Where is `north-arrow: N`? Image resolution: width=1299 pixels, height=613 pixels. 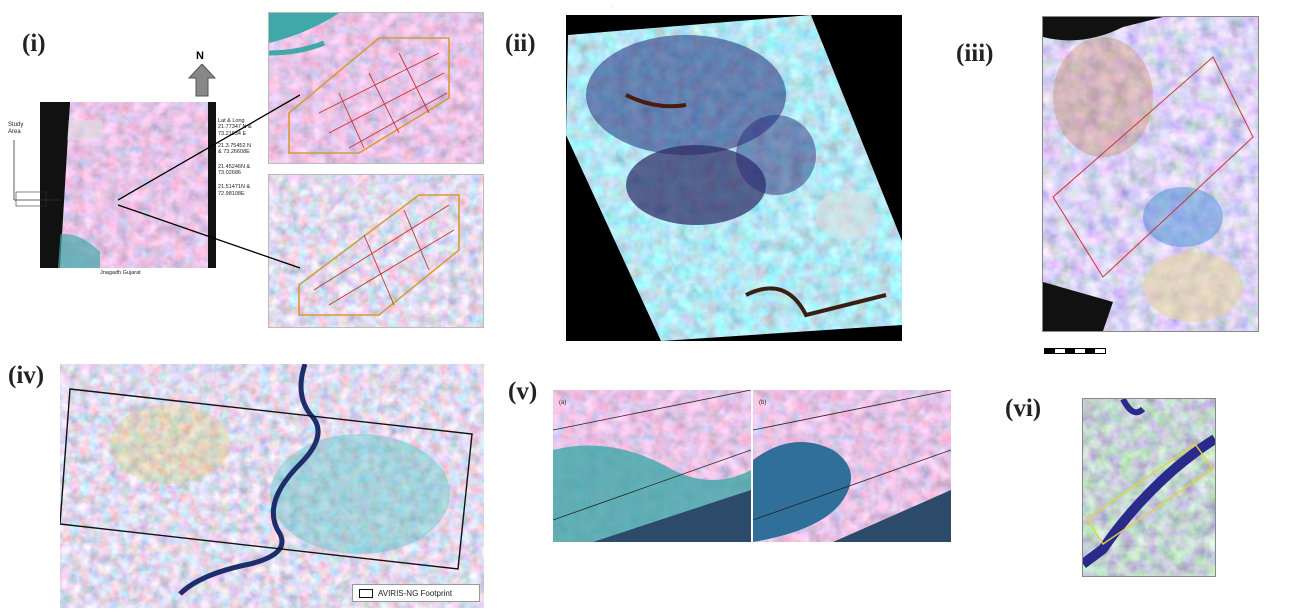 north-arrow: N is located at coordinates (202, 73).